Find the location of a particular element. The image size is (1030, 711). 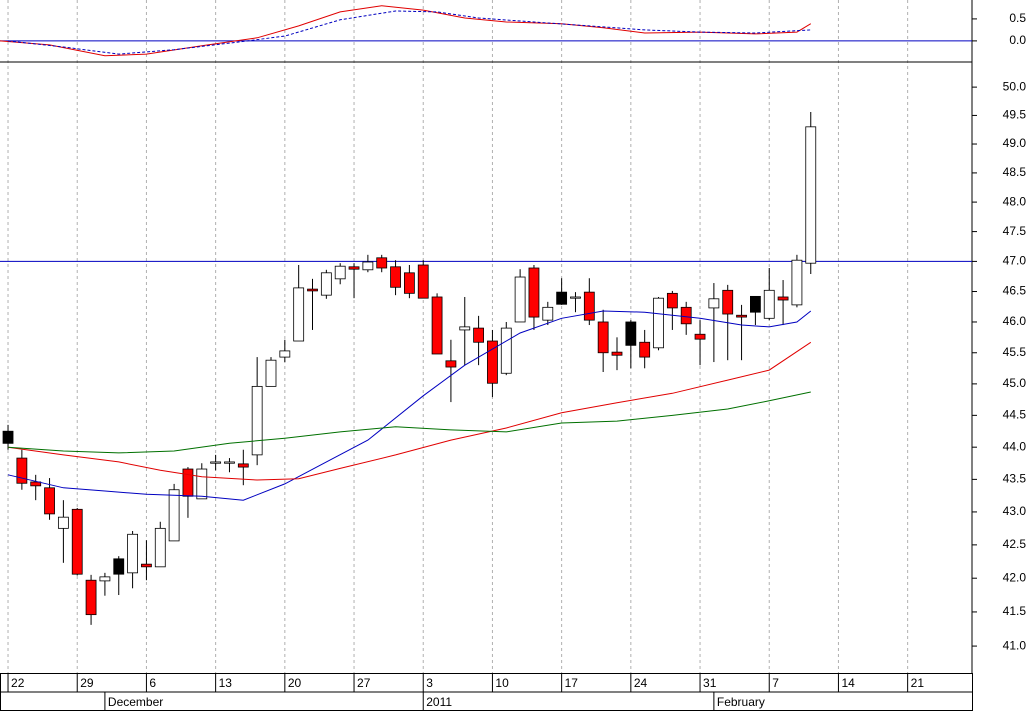

y-tick-label: 41.0 is located at coordinates (1015, 645).